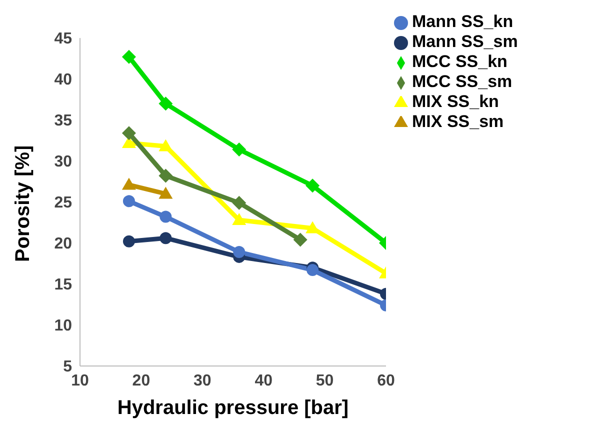 The width and height of the screenshot is (596, 434). I want to click on x-tick-label: 20, so click(141, 381).